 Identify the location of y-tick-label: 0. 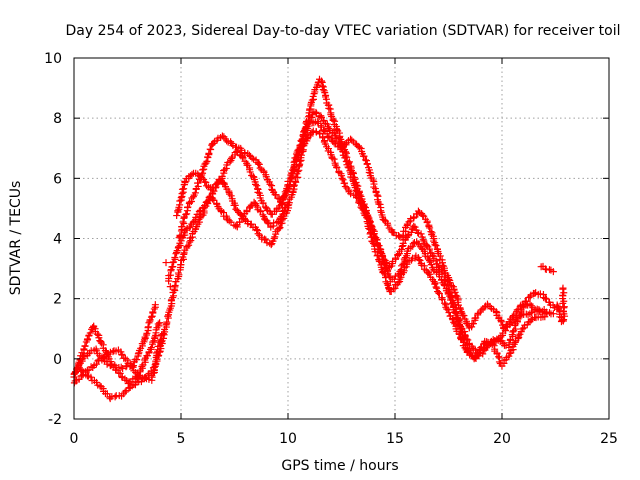
(57, 360).